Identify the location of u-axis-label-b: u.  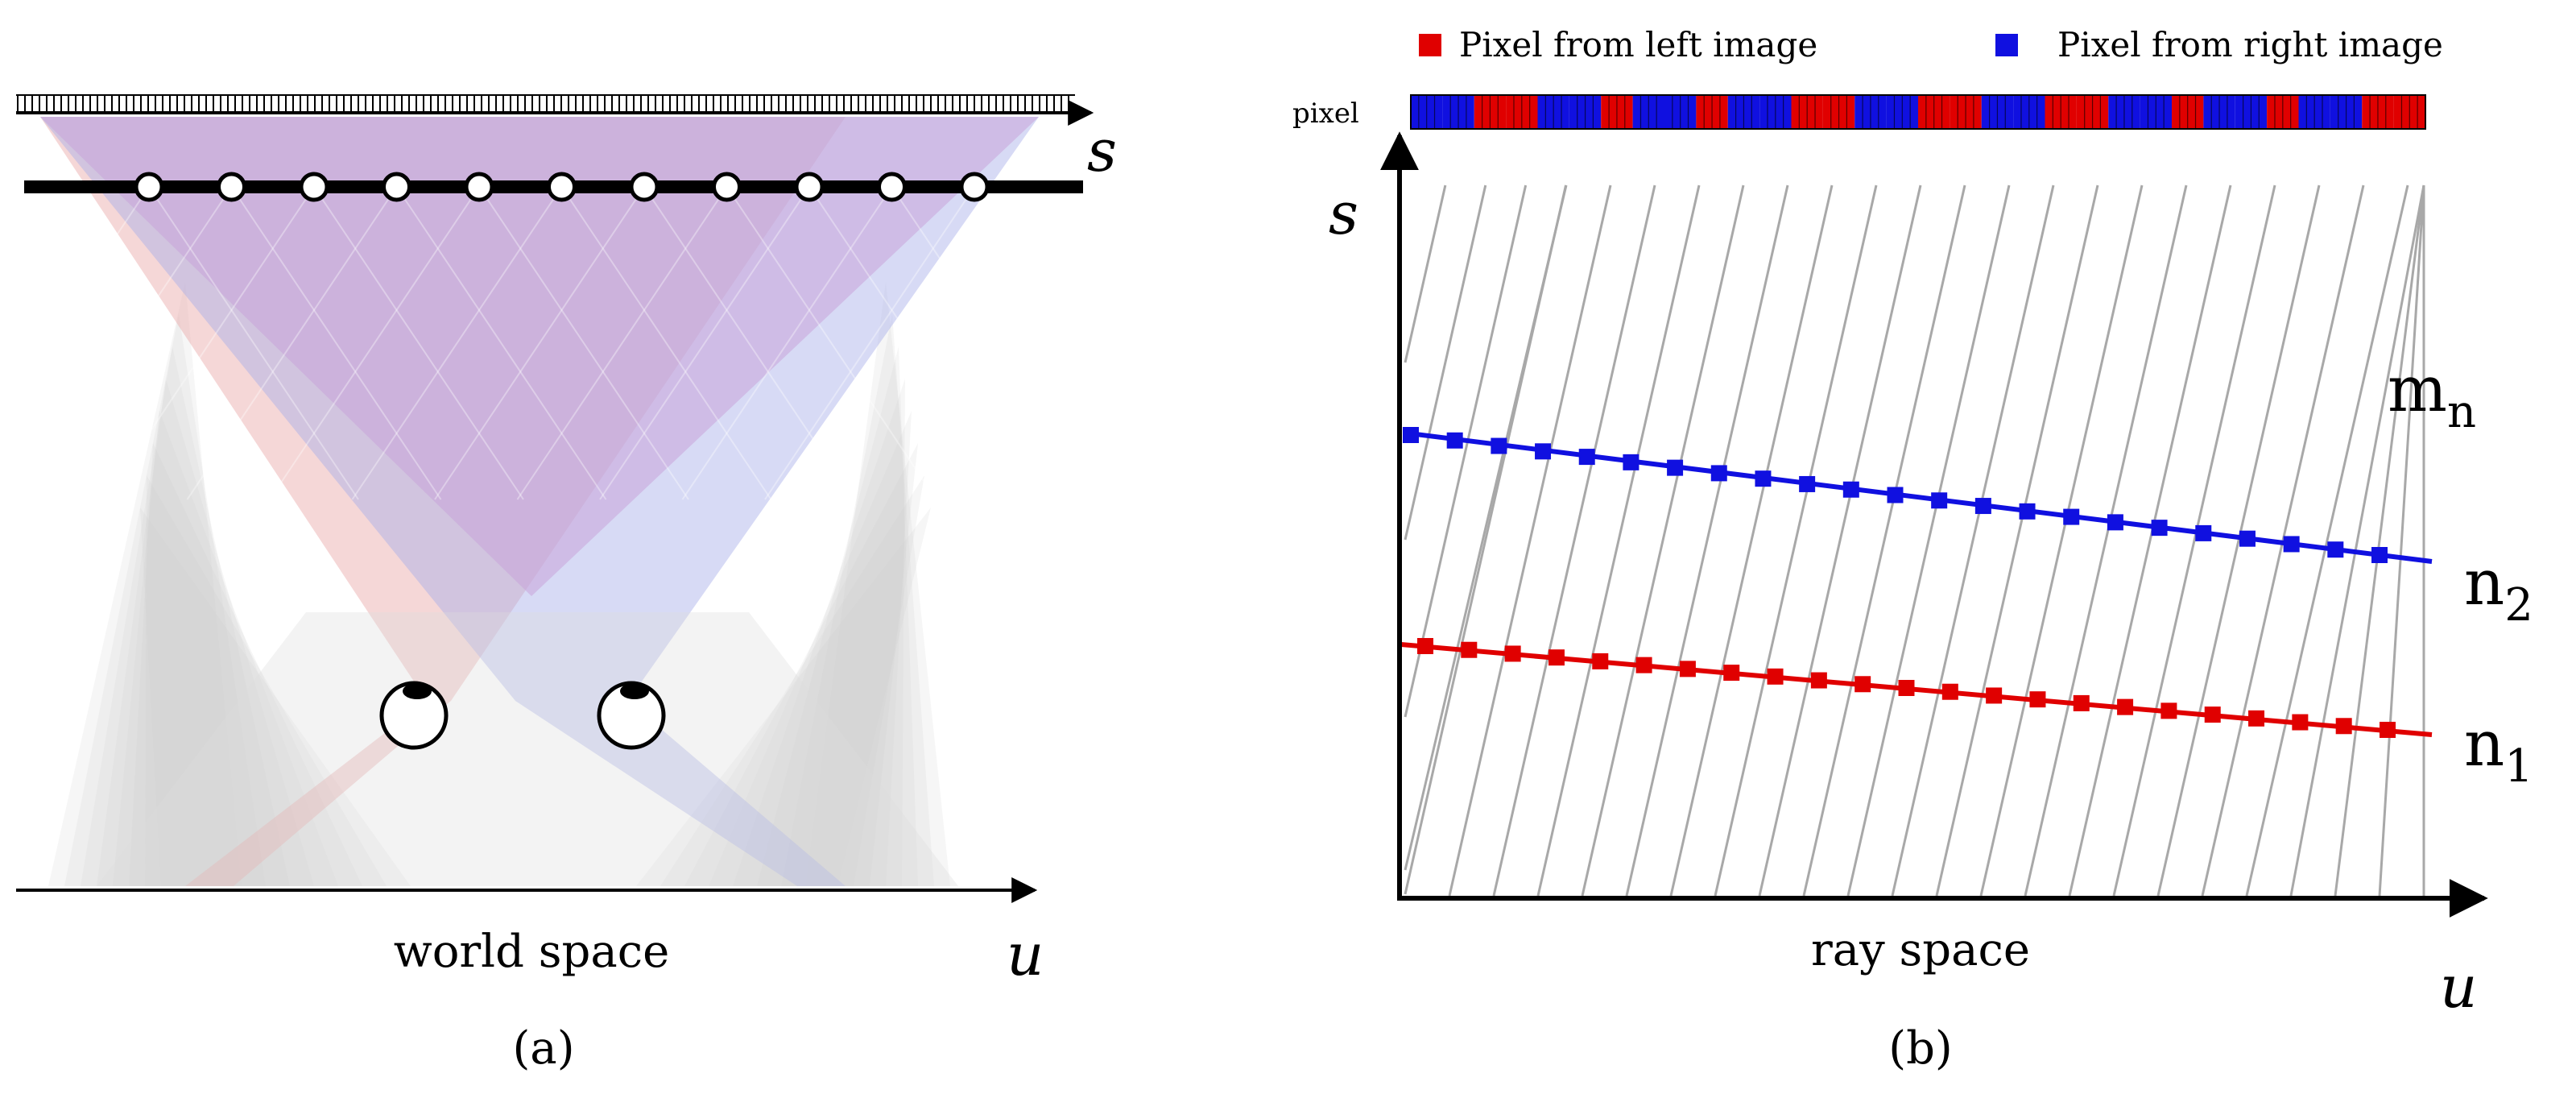
(2458, 987).